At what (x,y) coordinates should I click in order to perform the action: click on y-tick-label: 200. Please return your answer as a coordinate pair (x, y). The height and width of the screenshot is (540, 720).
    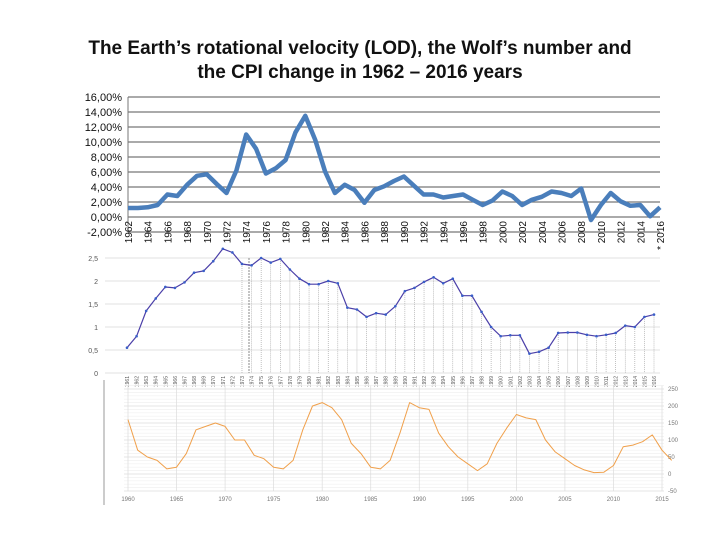
    Looking at the image, I should click on (673, 407).